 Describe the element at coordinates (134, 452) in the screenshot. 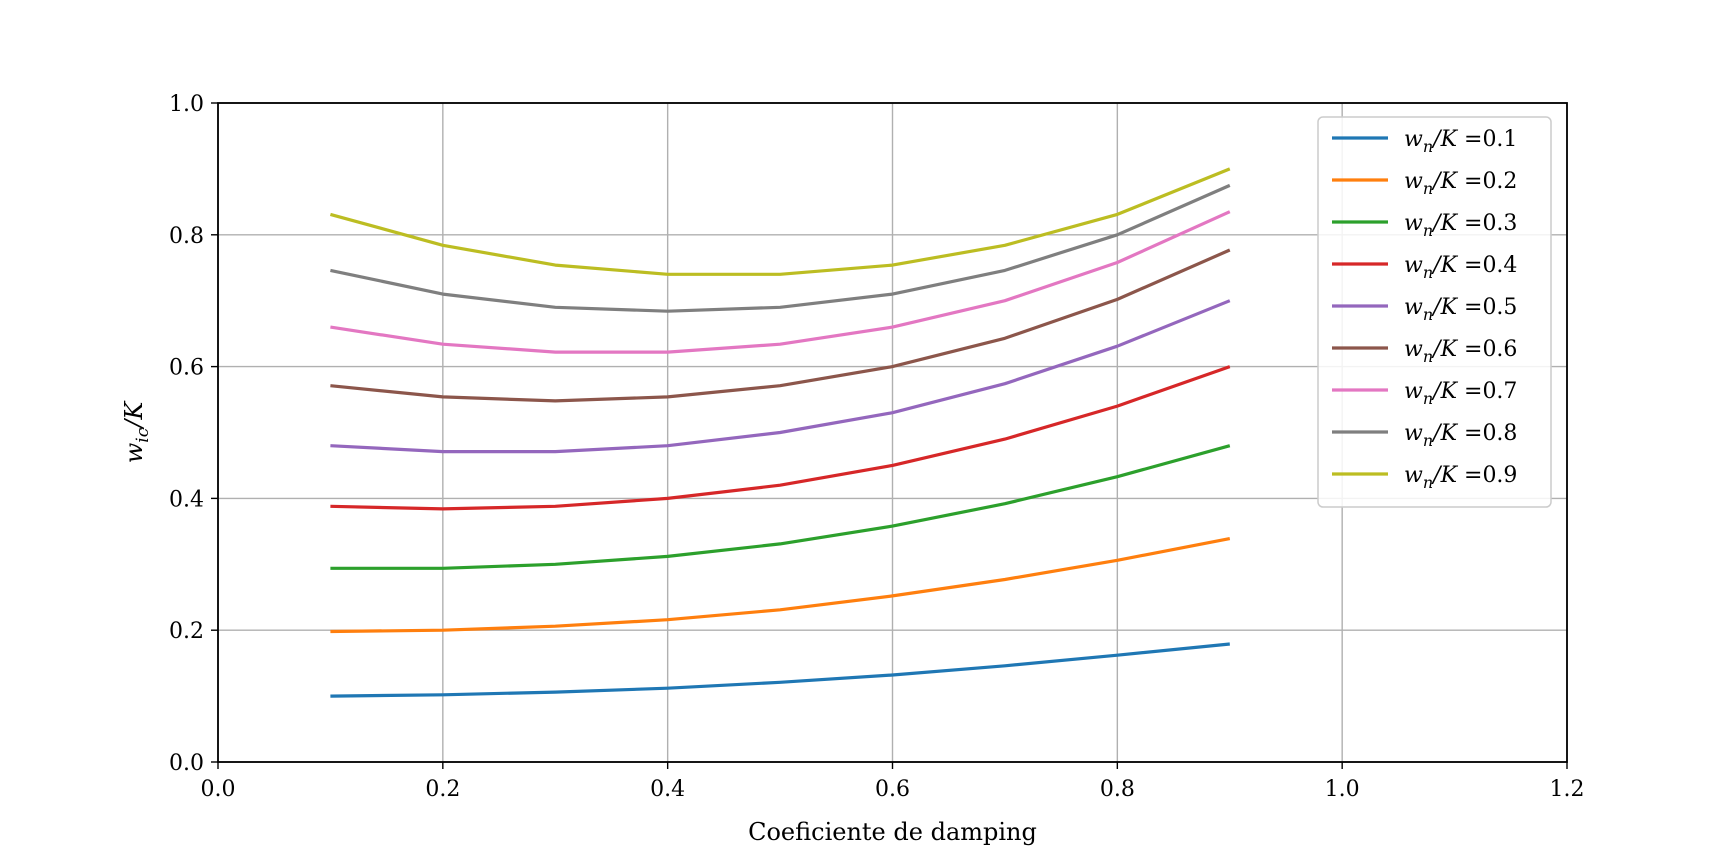

I see `y-label-main: w` at that location.